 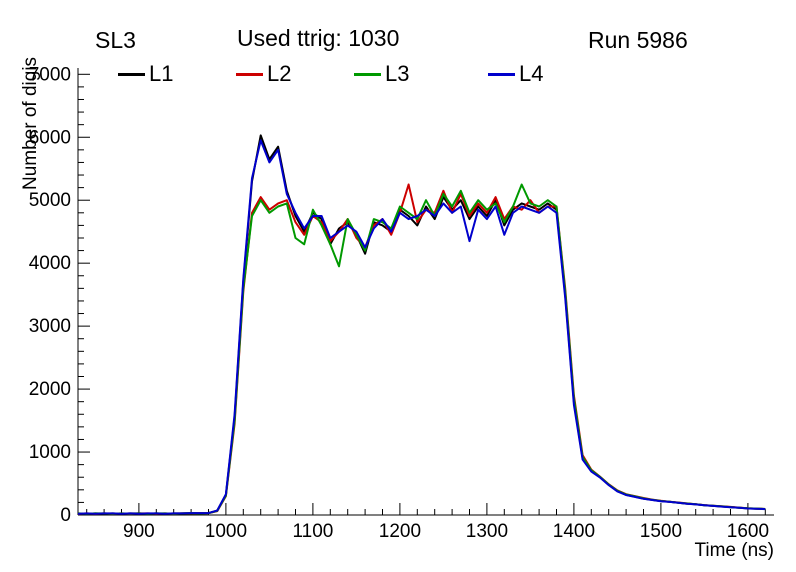 I want to click on legend-line-sample-l2, so click(x=249, y=74).